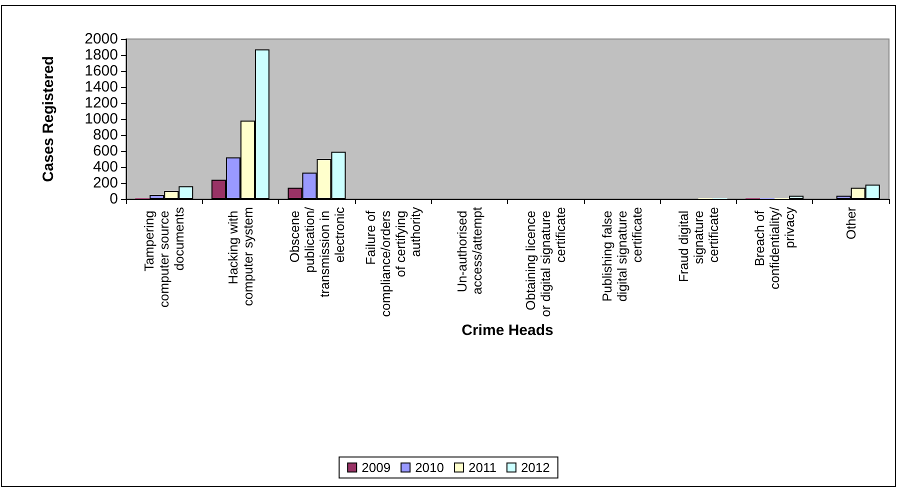 The width and height of the screenshot is (900, 491). What do you see at coordinates (775, 248) in the screenshot?
I see `x-tick-label: Breach of confidentiality/privacy` at bounding box center [775, 248].